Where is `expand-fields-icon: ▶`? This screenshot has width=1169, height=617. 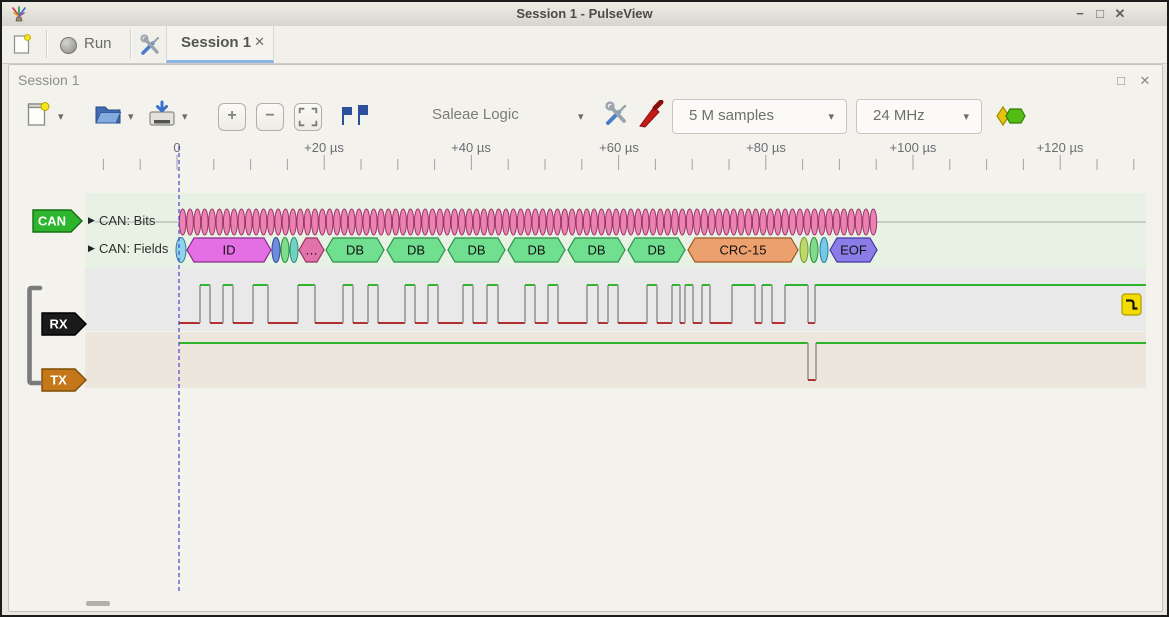
expand-fields-icon: ▶ is located at coordinates (91, 248).